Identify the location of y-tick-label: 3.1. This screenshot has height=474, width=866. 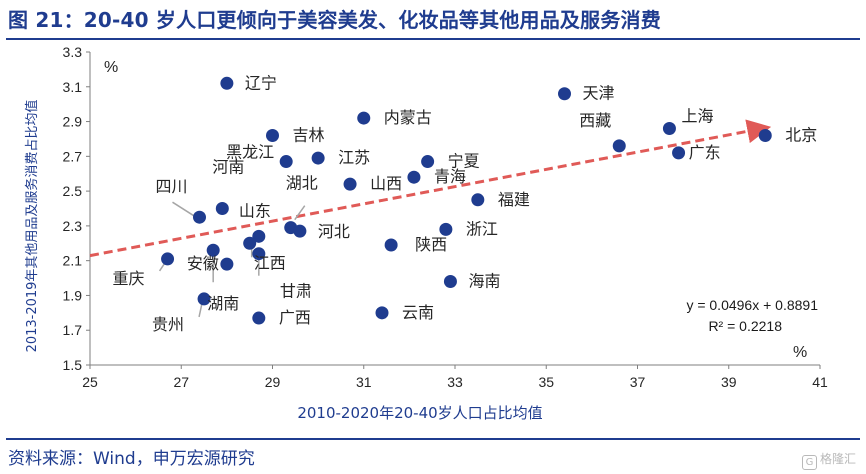
(73, 87).